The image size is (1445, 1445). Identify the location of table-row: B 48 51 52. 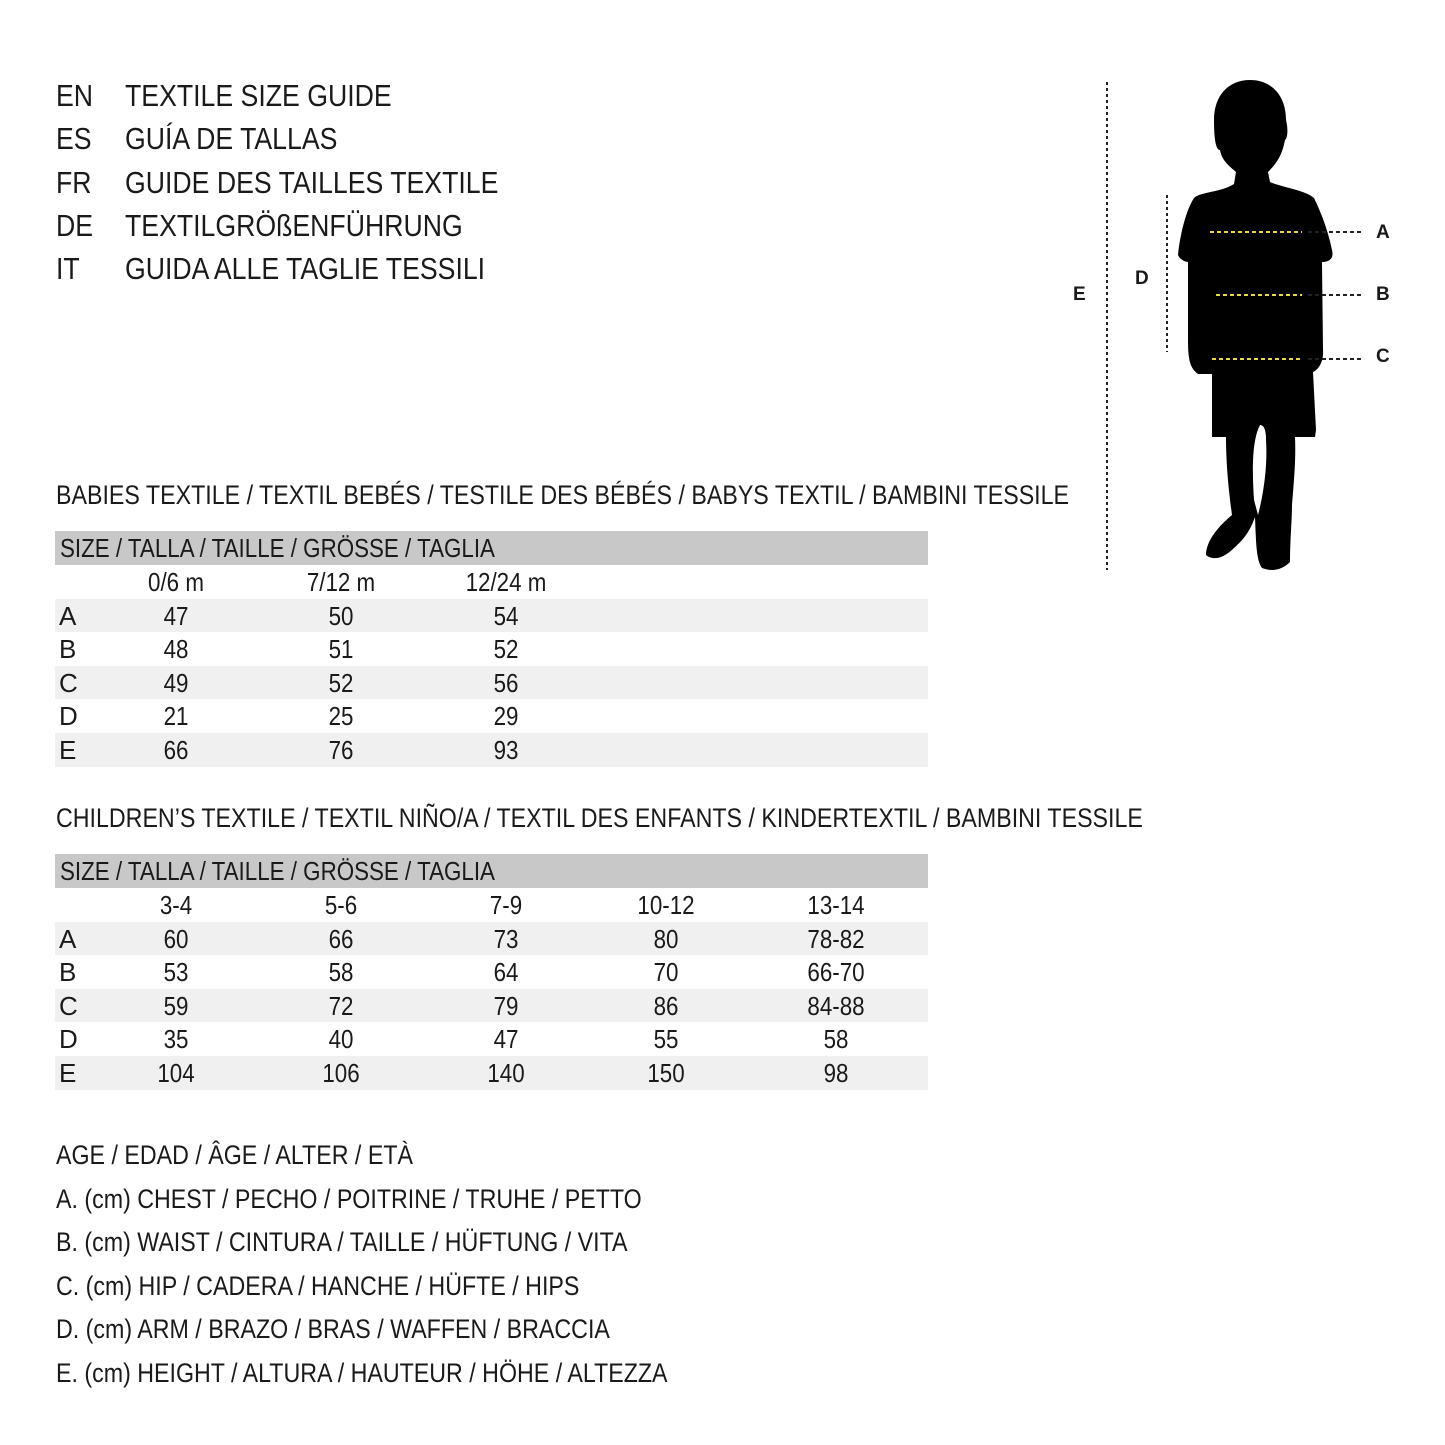
(491, 649).